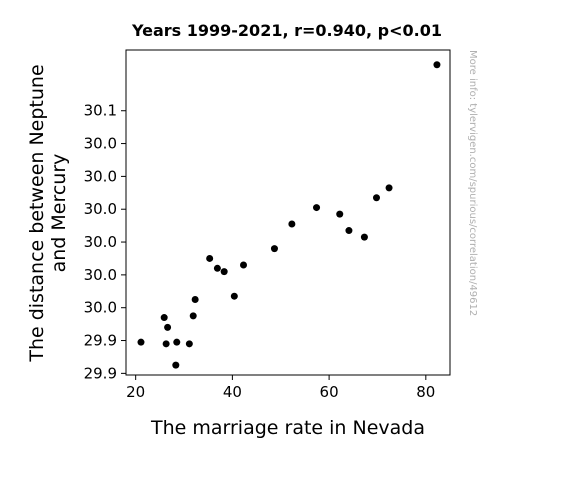 This screenshot has width=575, height=500. What do you see at coordinates (425, 392) in the screenshot?
I see `x-tick-label: 80` at bounding box center [425, 392].